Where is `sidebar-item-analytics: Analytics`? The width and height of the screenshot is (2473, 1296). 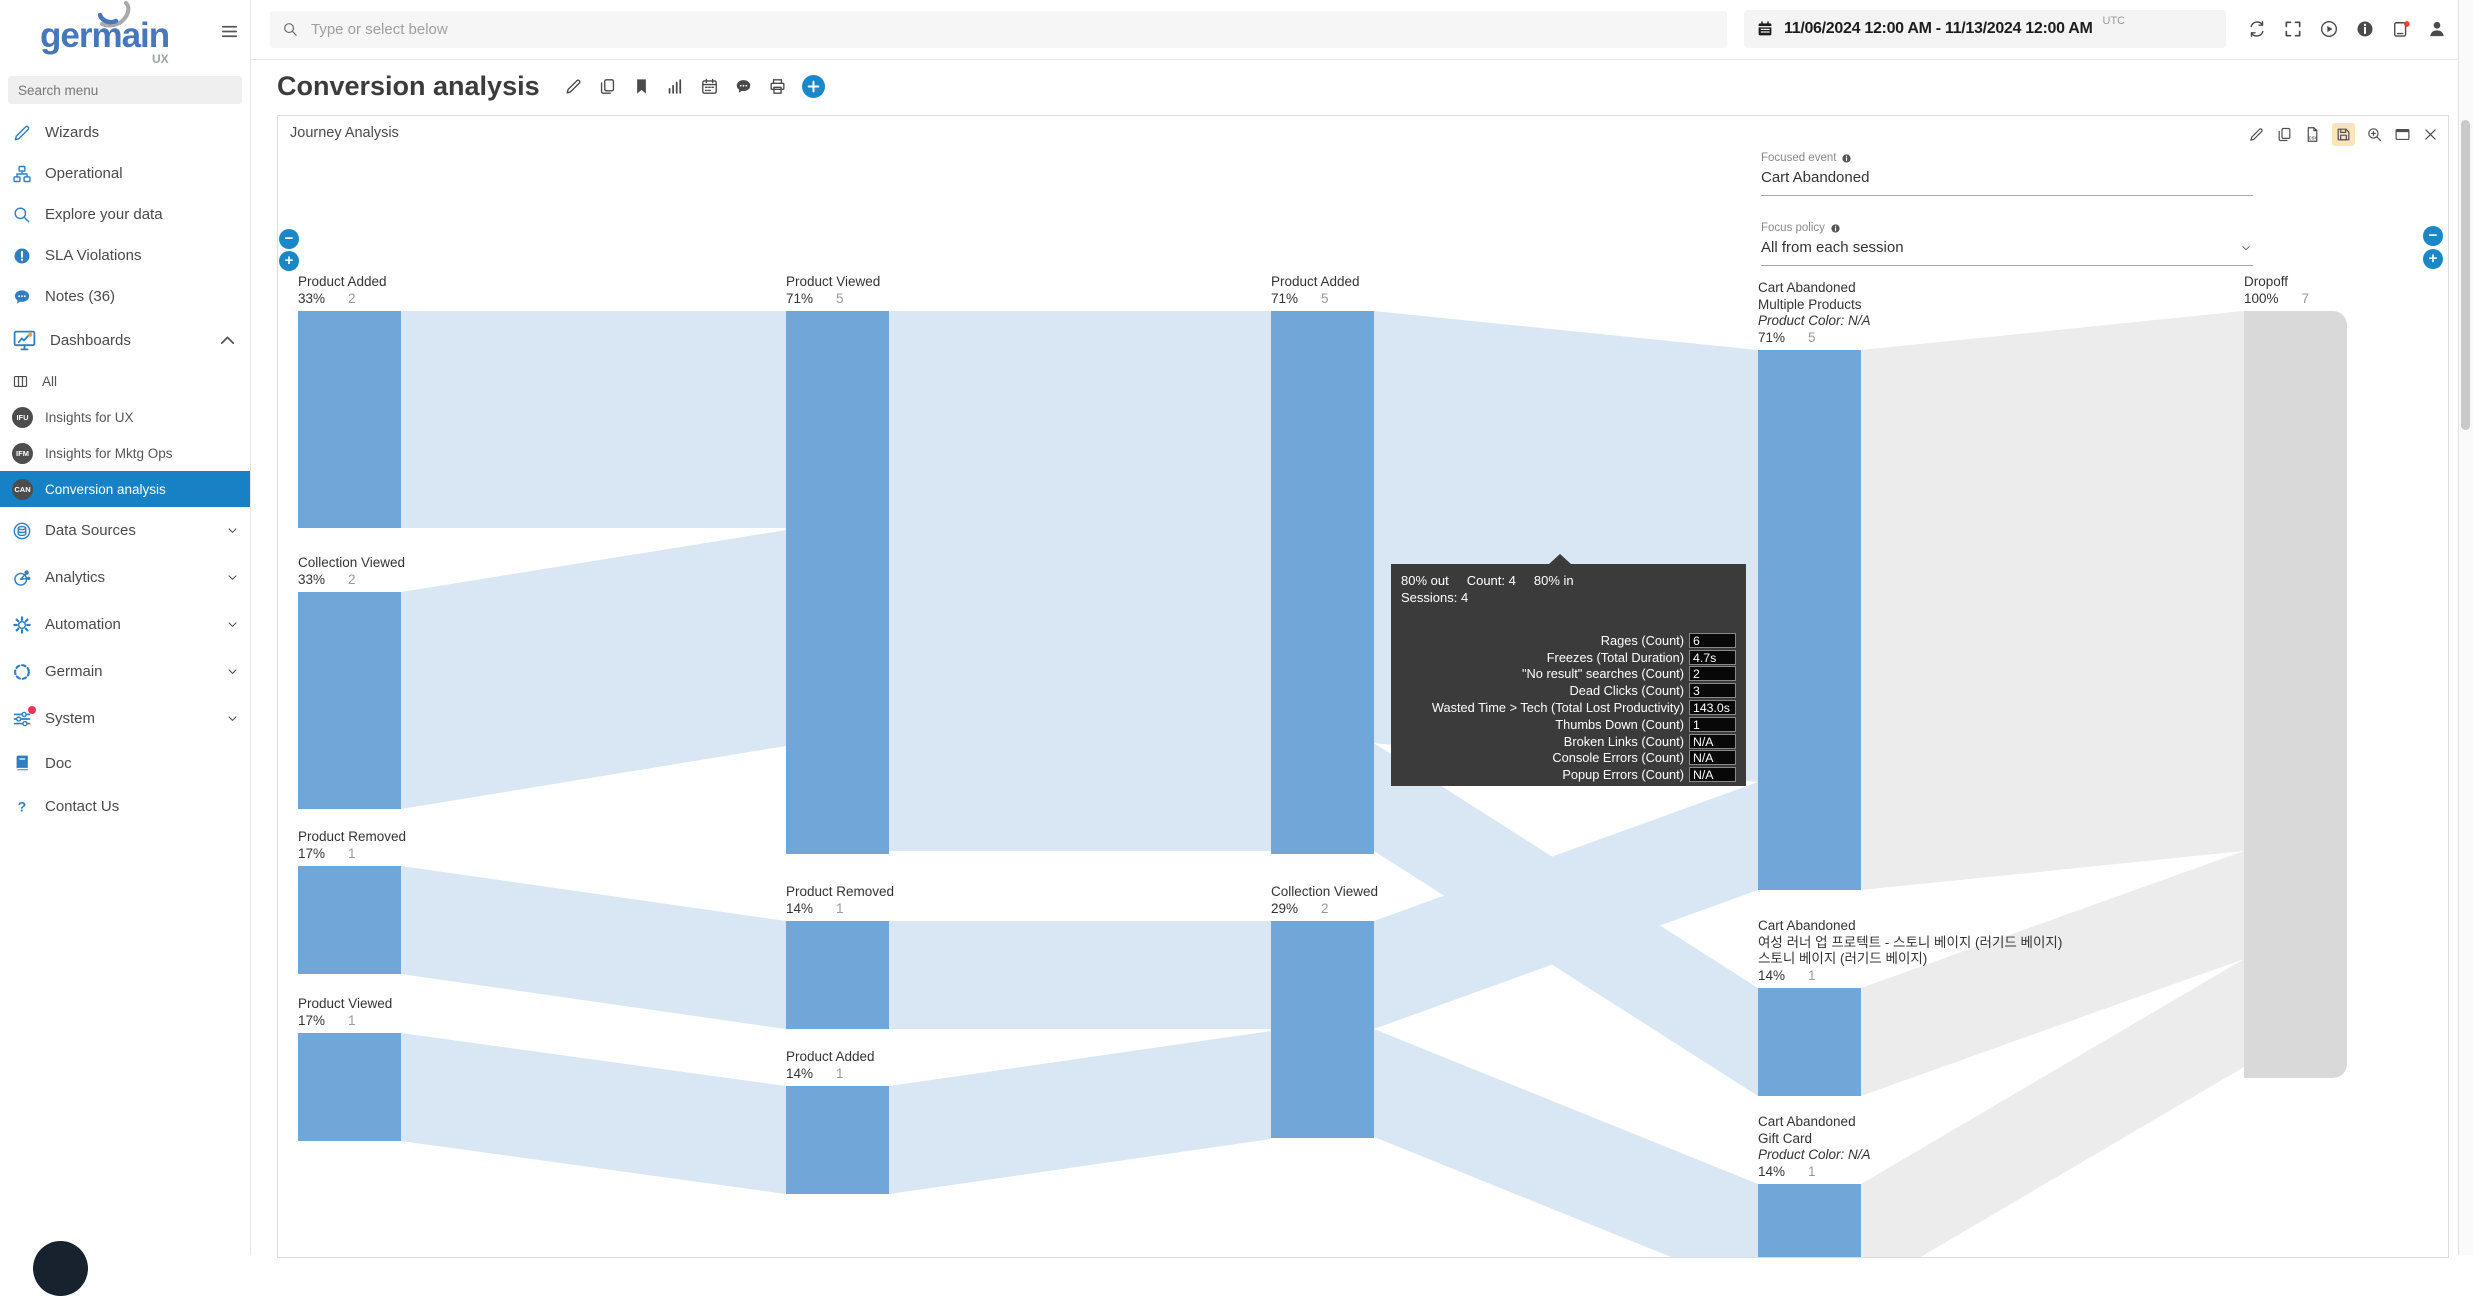
sidebar-item-analytics: Analytics is located at coordinates (125, 577).